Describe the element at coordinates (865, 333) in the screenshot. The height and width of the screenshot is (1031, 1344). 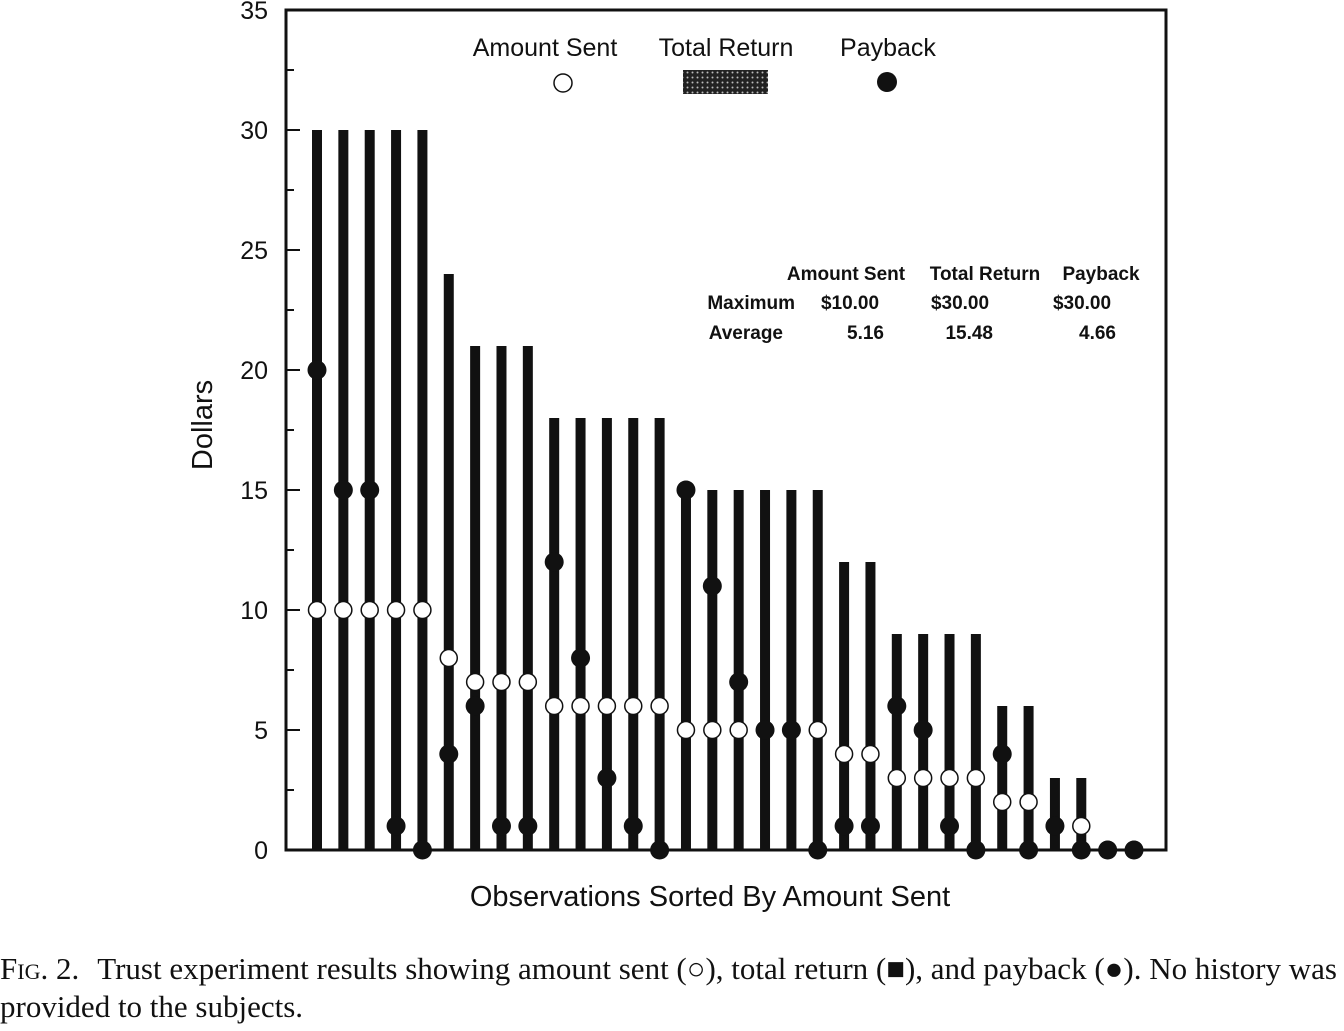
I see `table-cell: 5.16` at that location.